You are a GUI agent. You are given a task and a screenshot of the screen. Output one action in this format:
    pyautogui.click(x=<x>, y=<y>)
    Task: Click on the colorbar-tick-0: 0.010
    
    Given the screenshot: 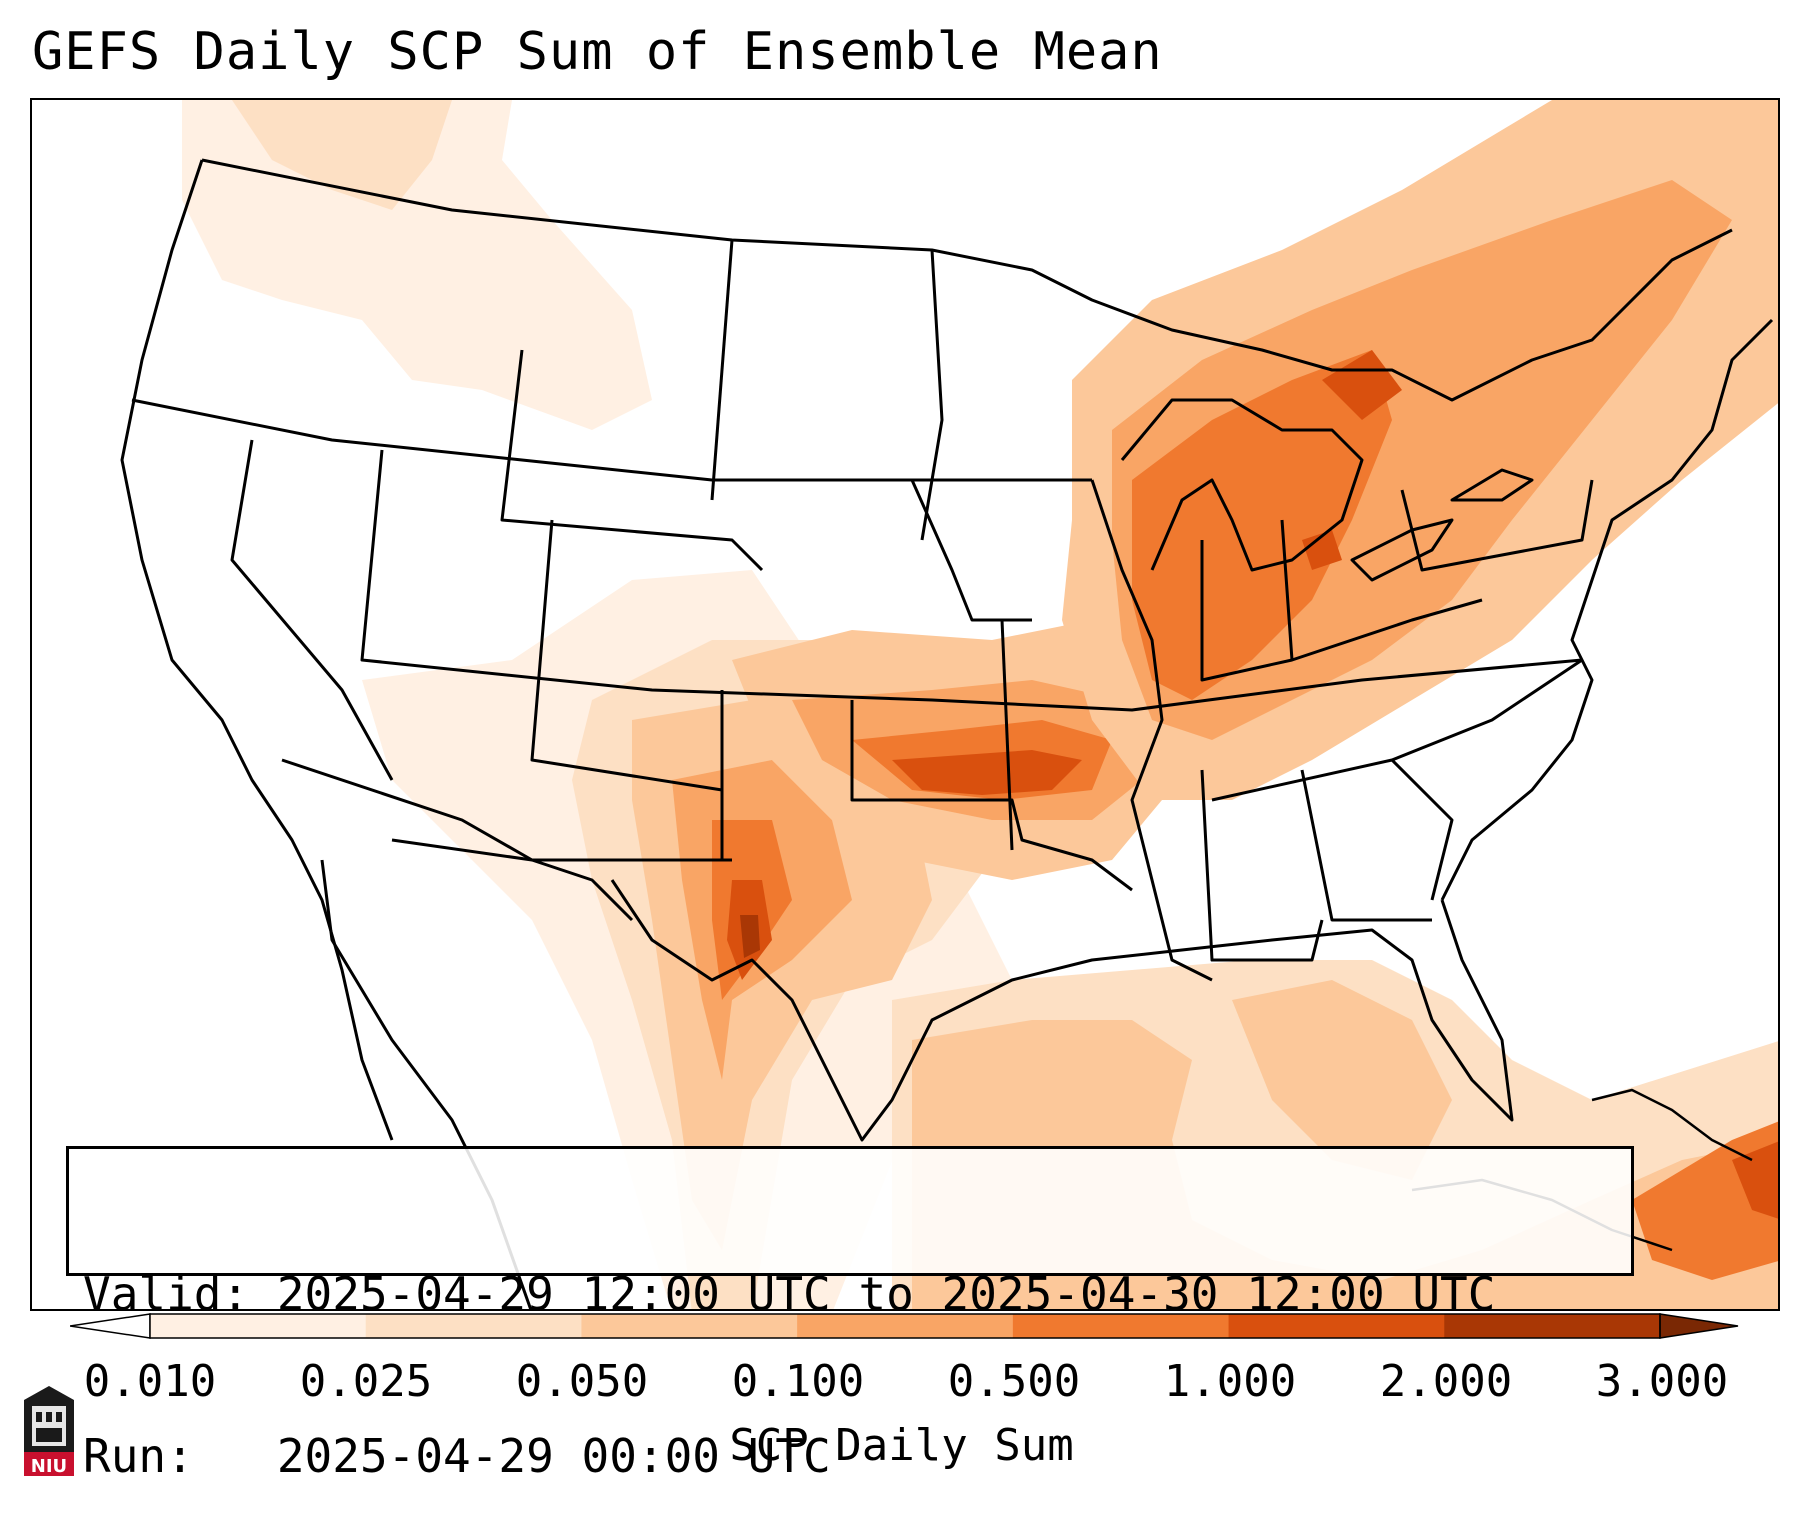 What is the action you would take?
    pyautogui.click(x=150, y=1381)
    